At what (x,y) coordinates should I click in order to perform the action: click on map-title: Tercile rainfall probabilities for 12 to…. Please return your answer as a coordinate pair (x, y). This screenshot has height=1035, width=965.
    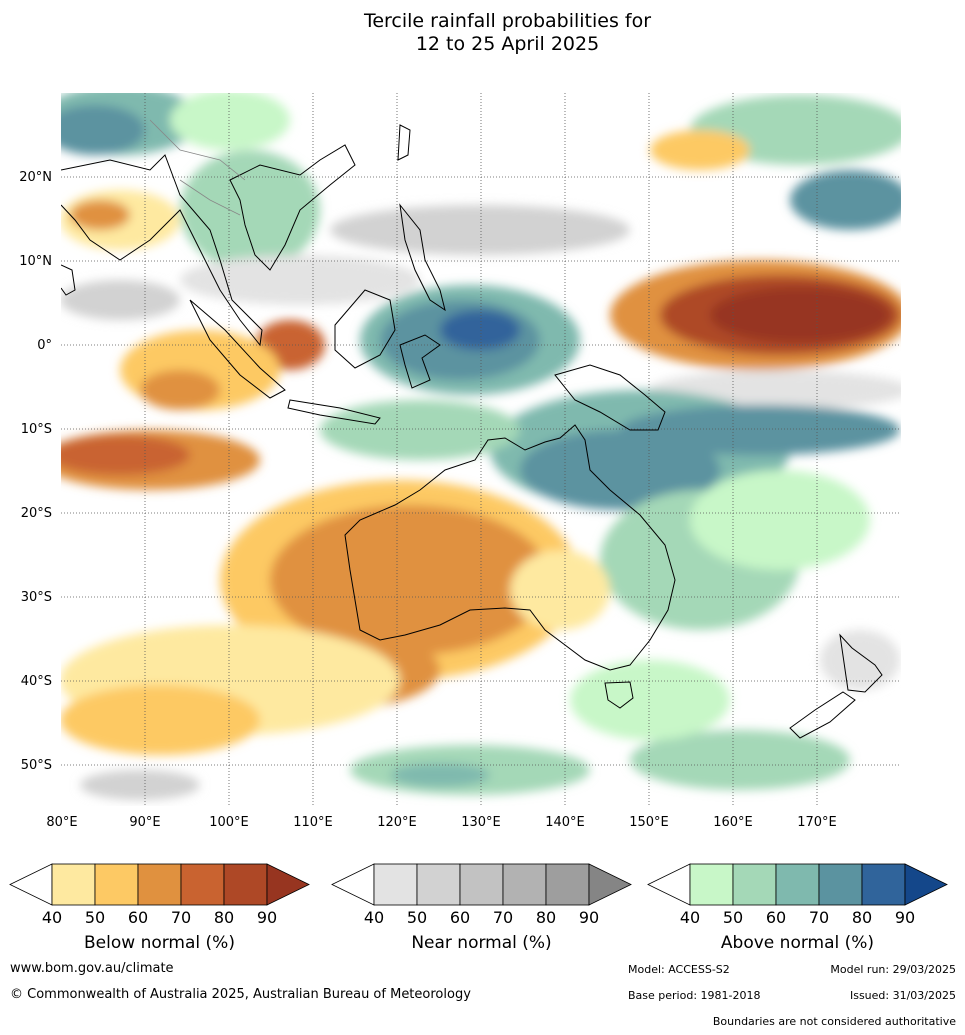
    Looking at the image, I should click on (482, 33).